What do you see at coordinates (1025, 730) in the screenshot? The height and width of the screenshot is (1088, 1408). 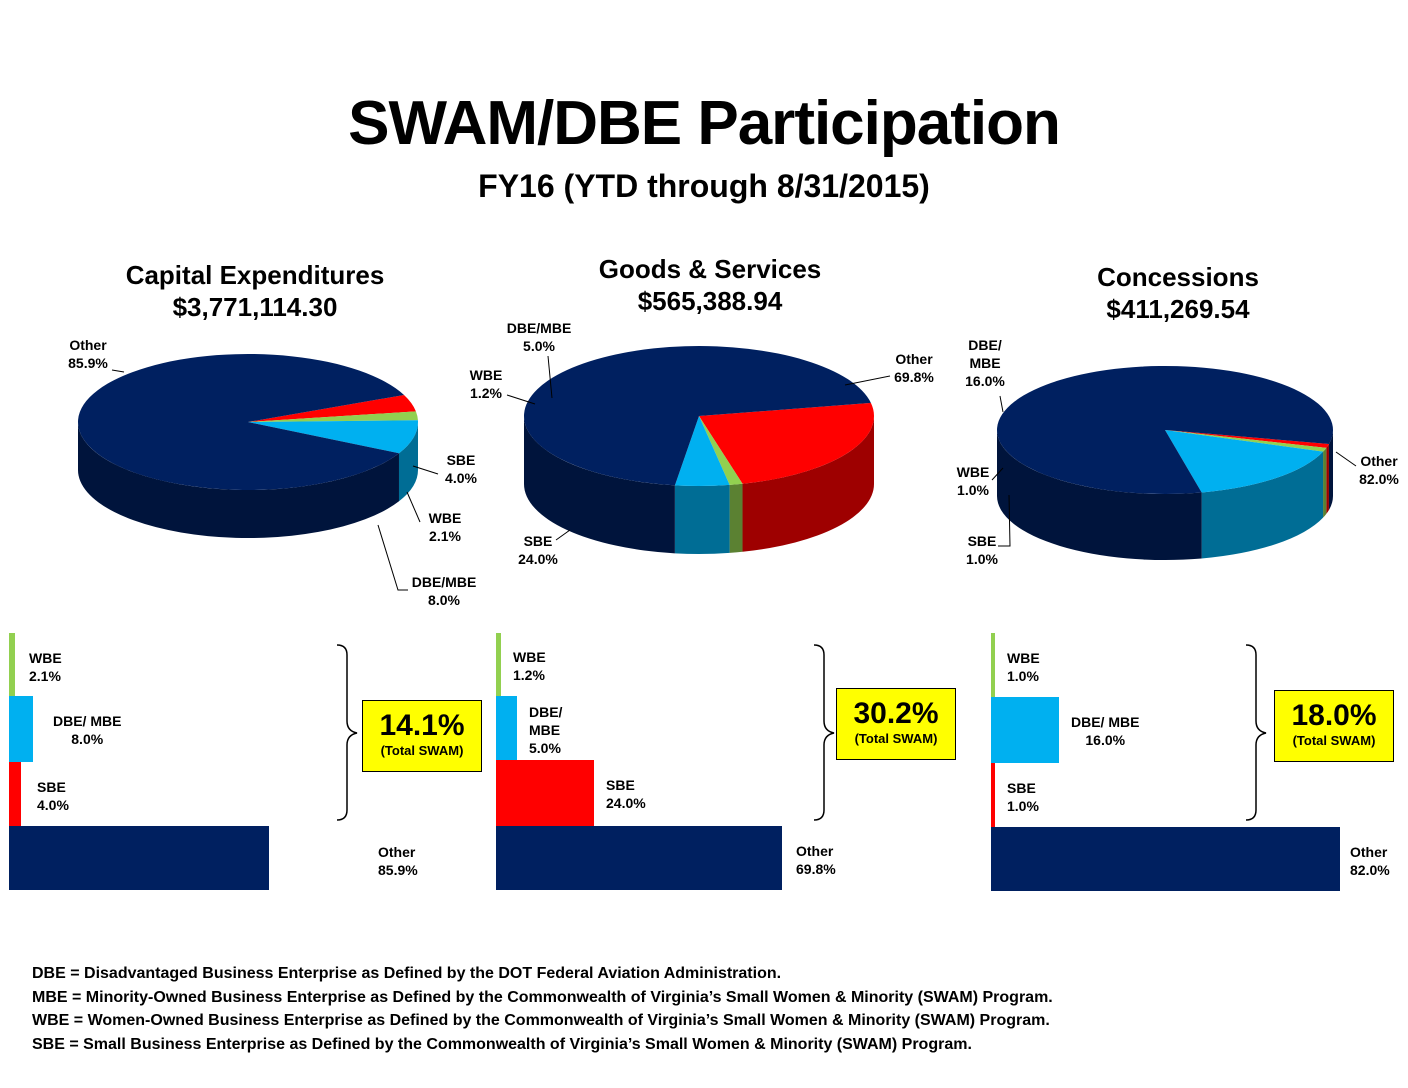 I see `bar-2-dbe-mbe` at bounding box center [1025, 730].